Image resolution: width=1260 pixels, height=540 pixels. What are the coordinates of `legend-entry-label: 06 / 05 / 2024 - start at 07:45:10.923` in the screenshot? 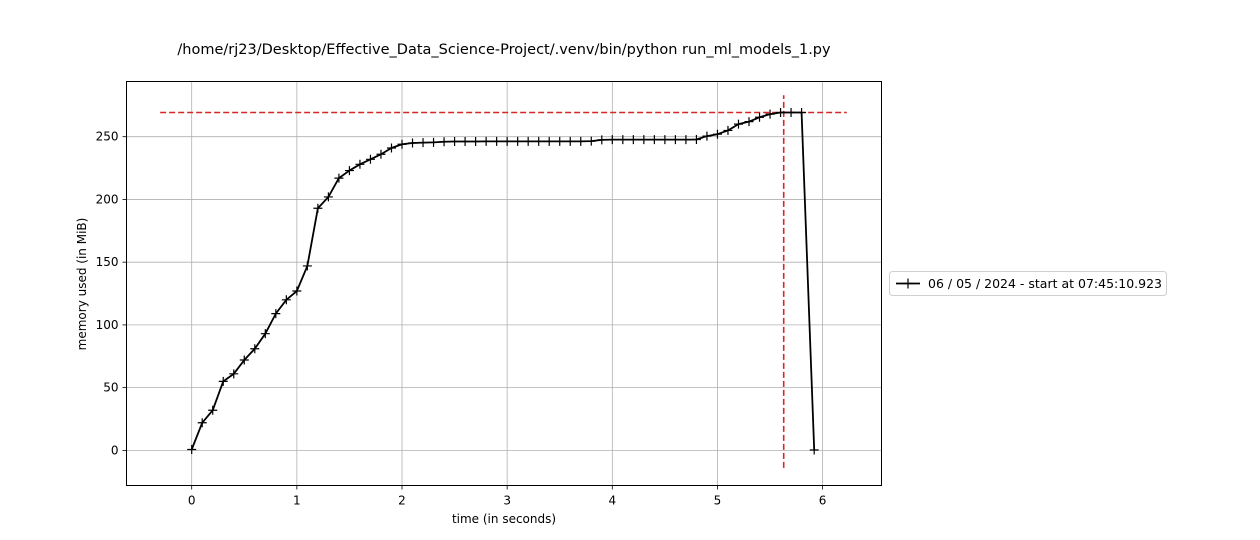 It's located at (1045, 283).